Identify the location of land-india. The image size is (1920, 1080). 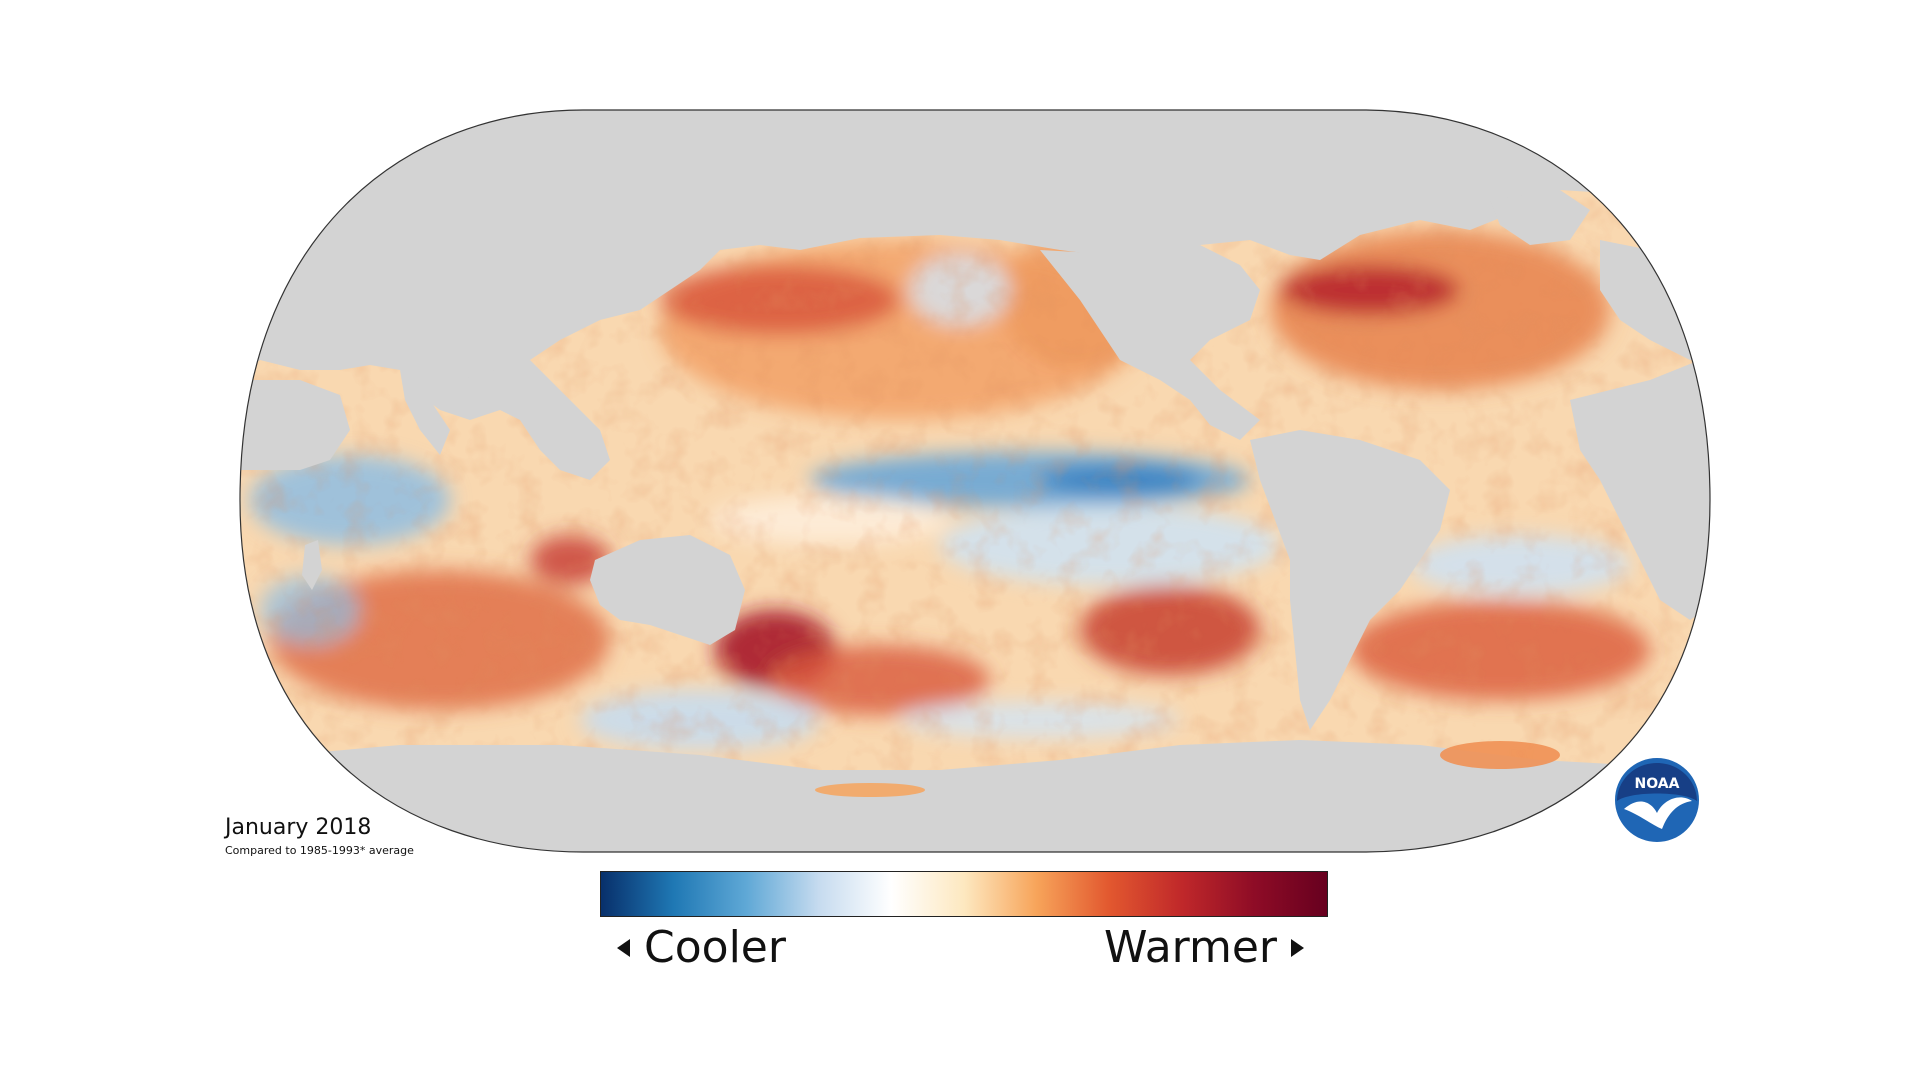
(425, 412).